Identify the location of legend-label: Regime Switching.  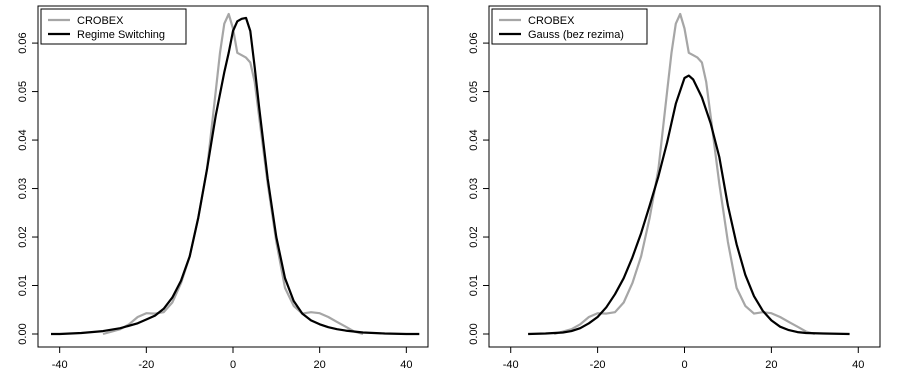
(121, 35).